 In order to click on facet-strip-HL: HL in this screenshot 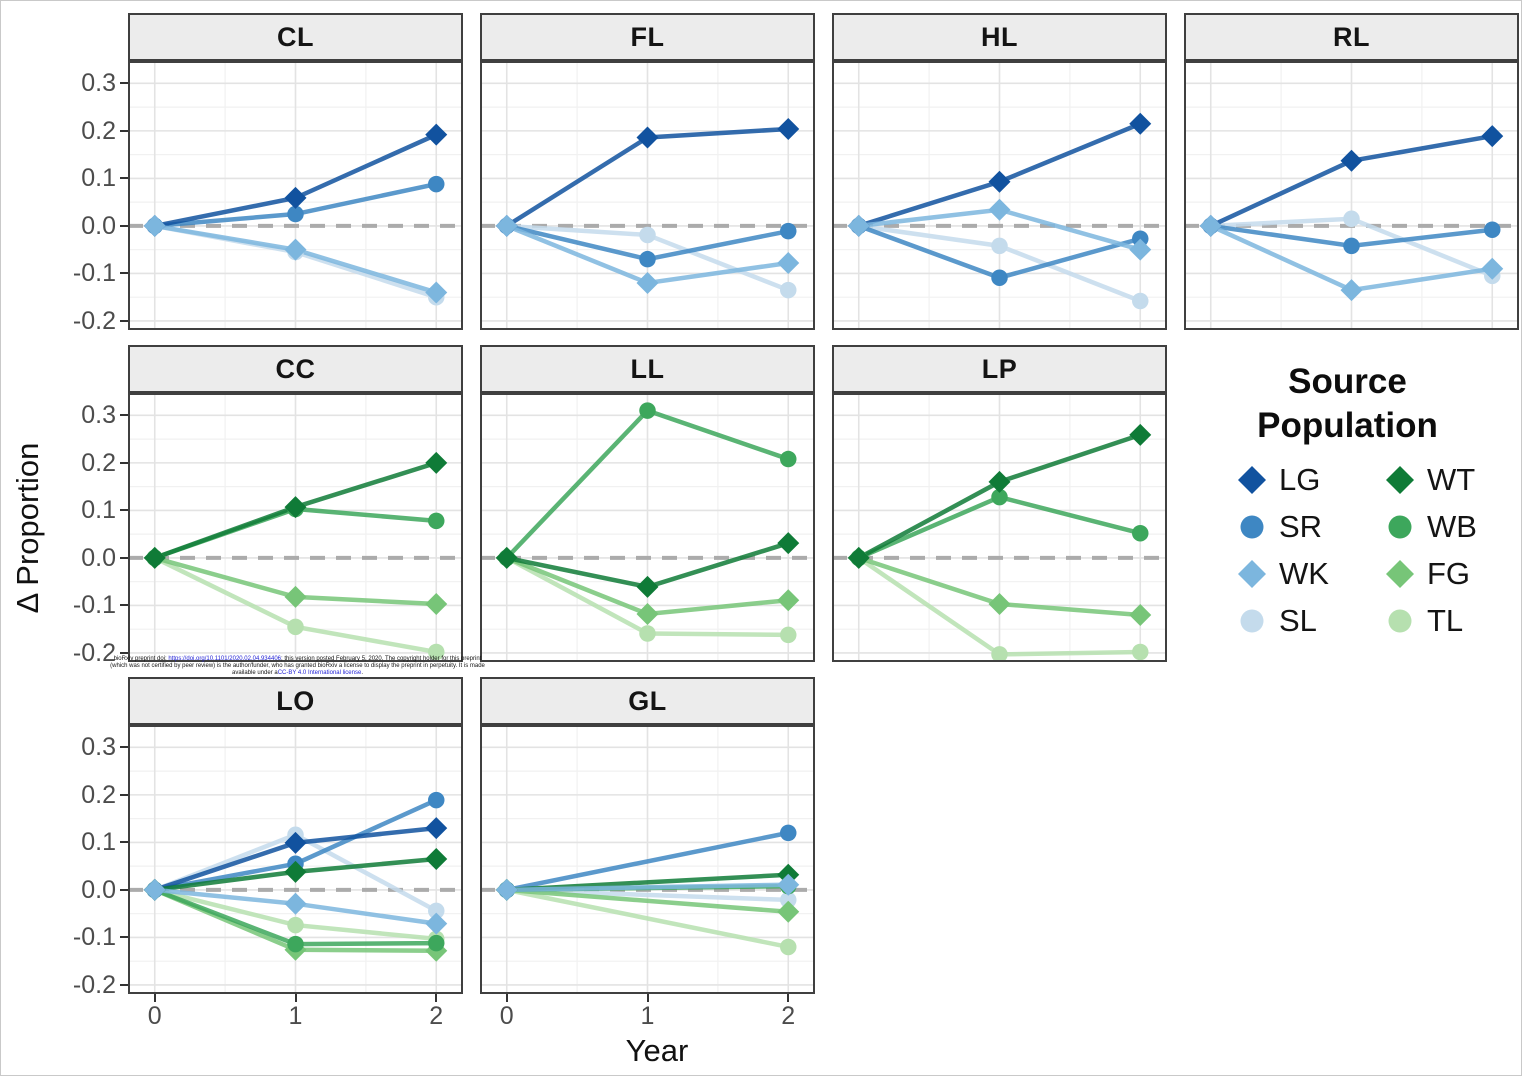, I will do `click(999, 37)`.